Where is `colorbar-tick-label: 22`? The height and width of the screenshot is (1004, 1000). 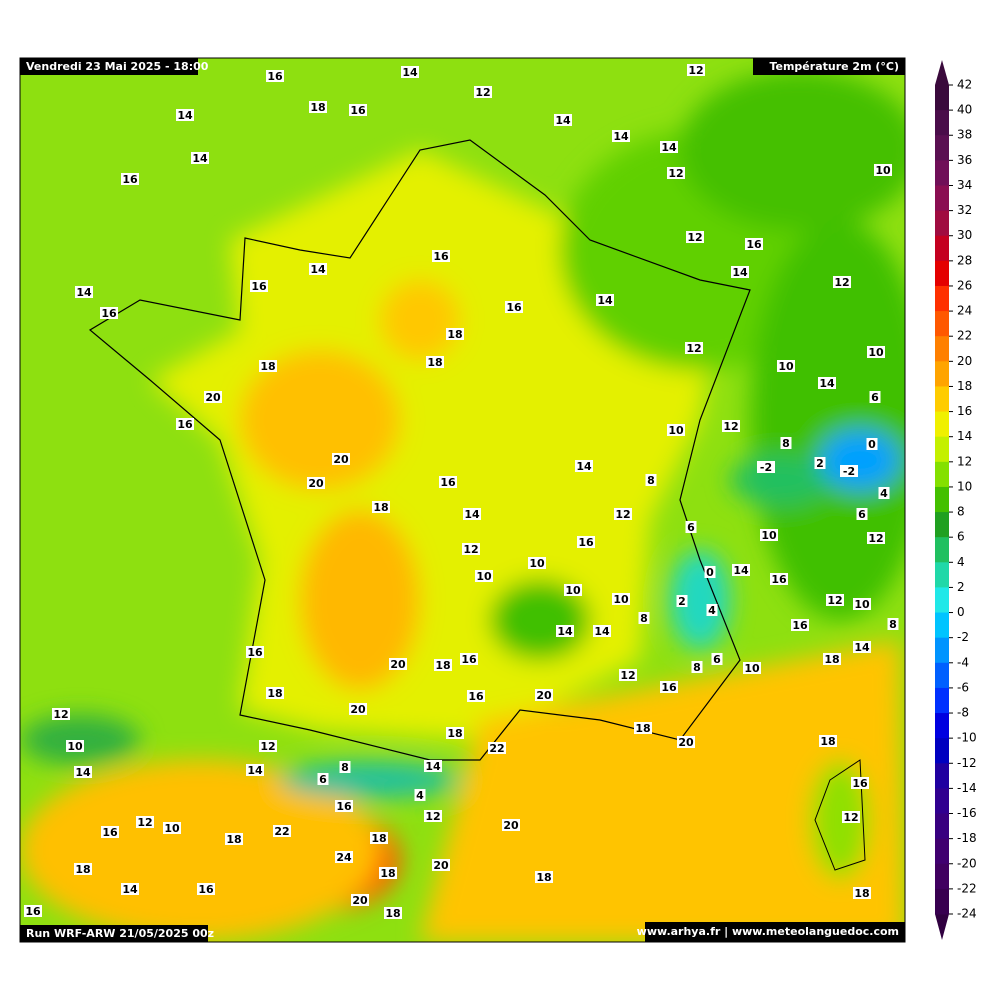 colorbar-tick-label: 22 is located at coordinates (964, 336).